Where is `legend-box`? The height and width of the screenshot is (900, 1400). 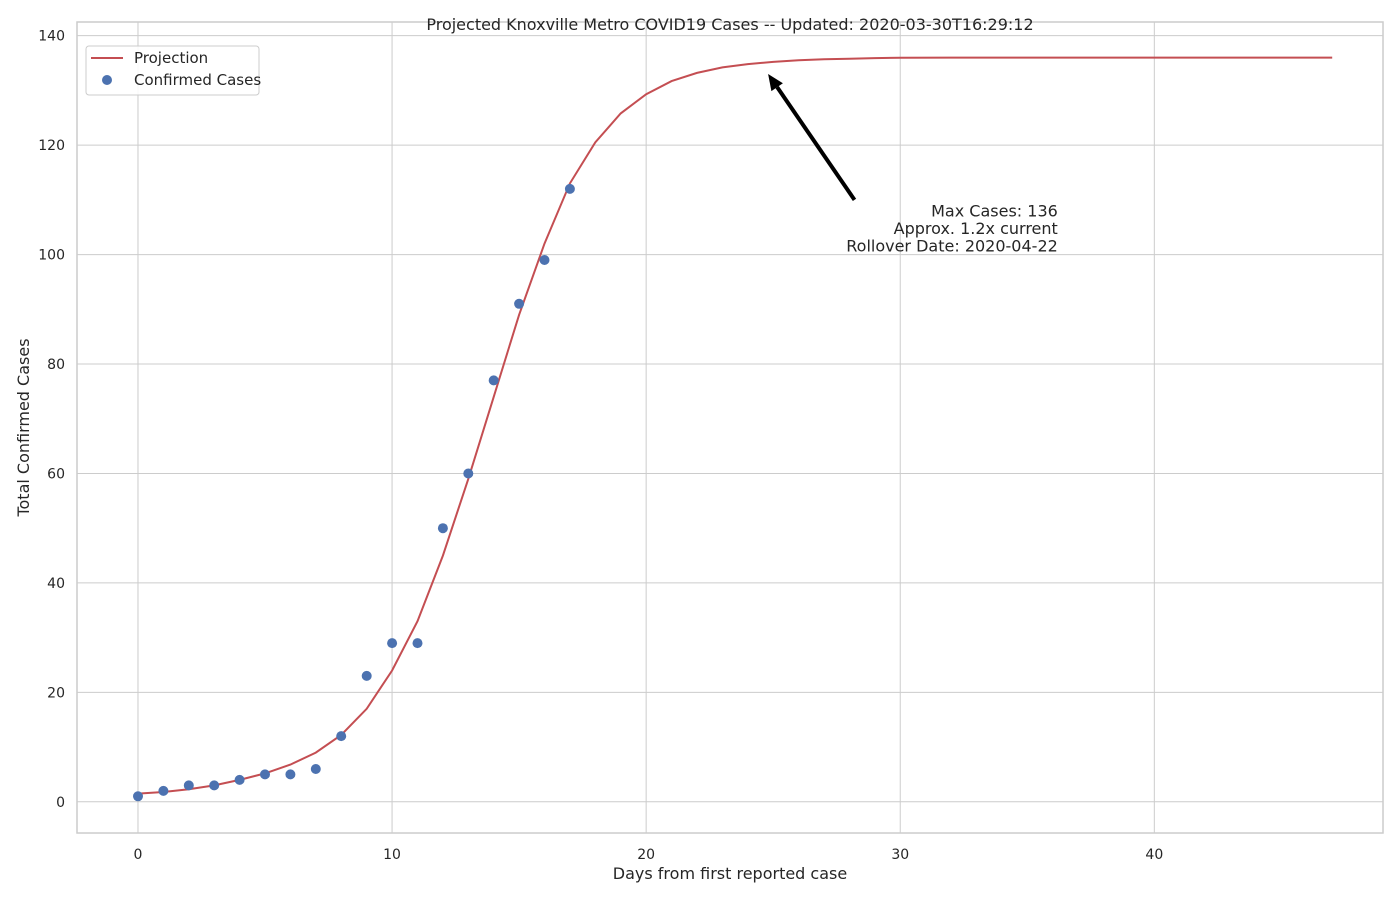
legend-box is located at coordinates (172, 70).